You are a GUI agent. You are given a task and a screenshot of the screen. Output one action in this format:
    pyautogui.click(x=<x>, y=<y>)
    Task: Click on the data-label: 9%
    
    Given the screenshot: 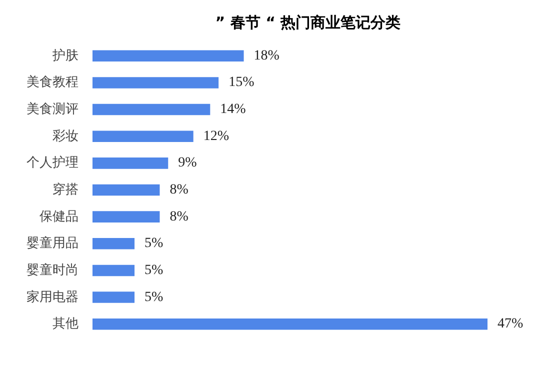 What is the action you would take?
    pyautogui.click(x=188, y=163)
    